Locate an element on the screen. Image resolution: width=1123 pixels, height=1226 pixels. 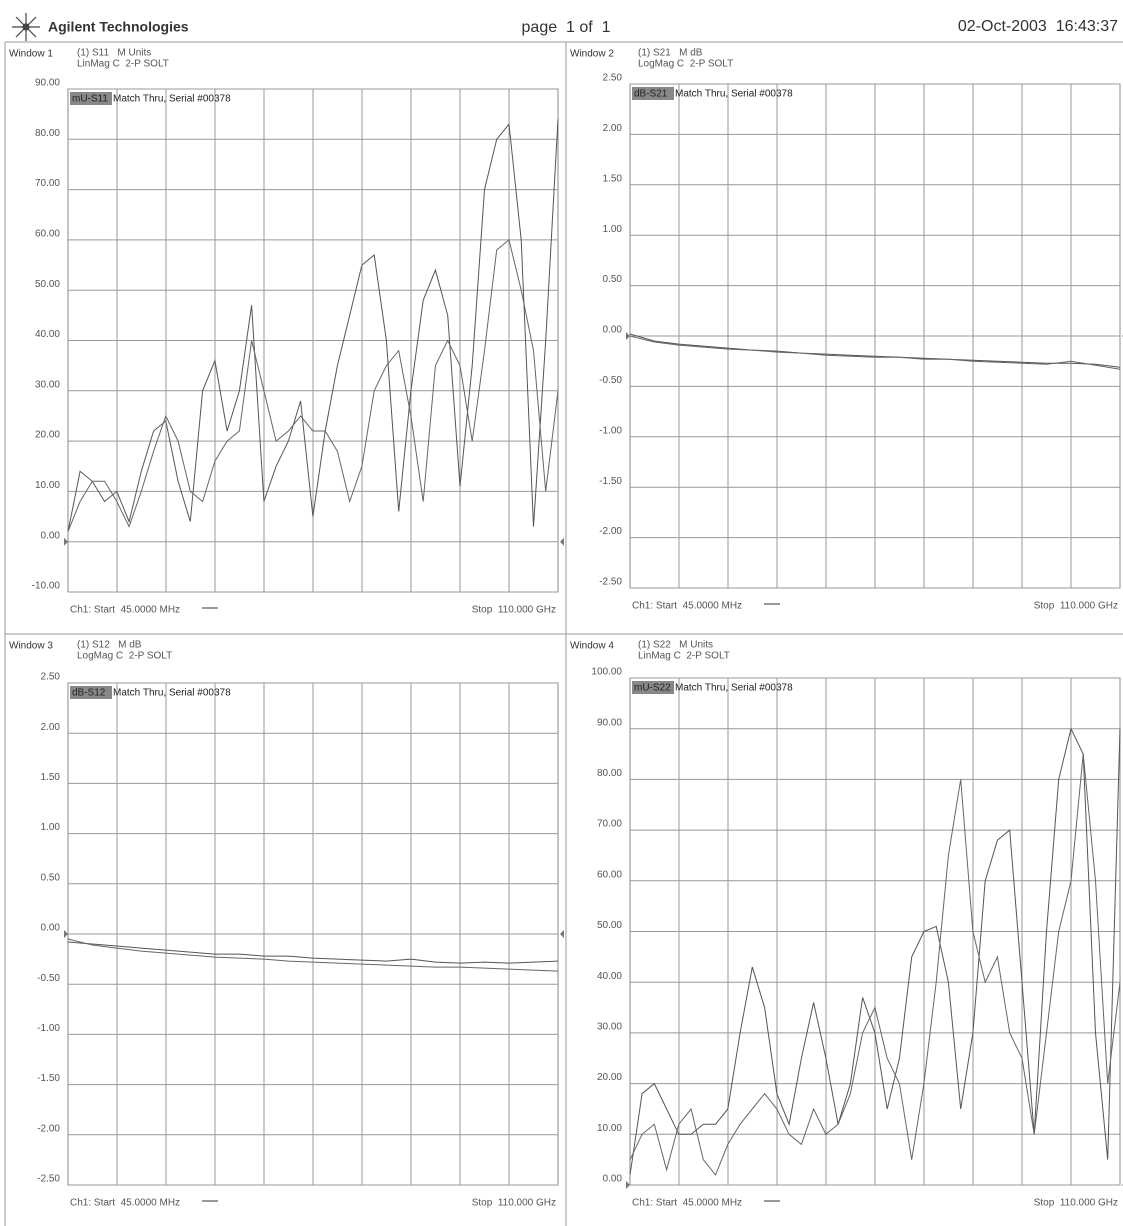
window-label: Window 2 is located at coordinates (592, 54).